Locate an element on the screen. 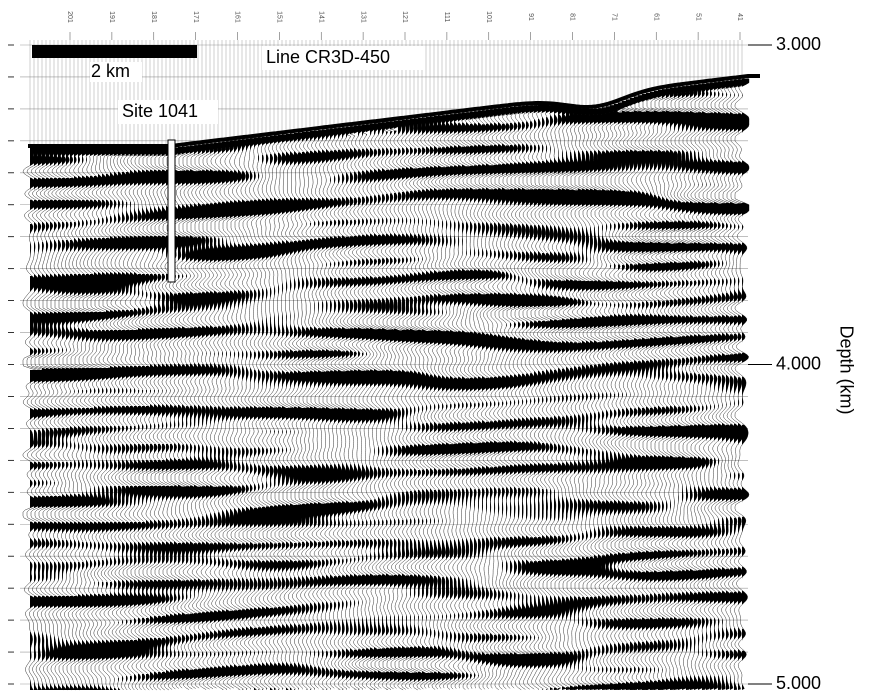 Image resolution: width=869 pixels, height=696 pixels. borehole is located at coordinates (171, 211).